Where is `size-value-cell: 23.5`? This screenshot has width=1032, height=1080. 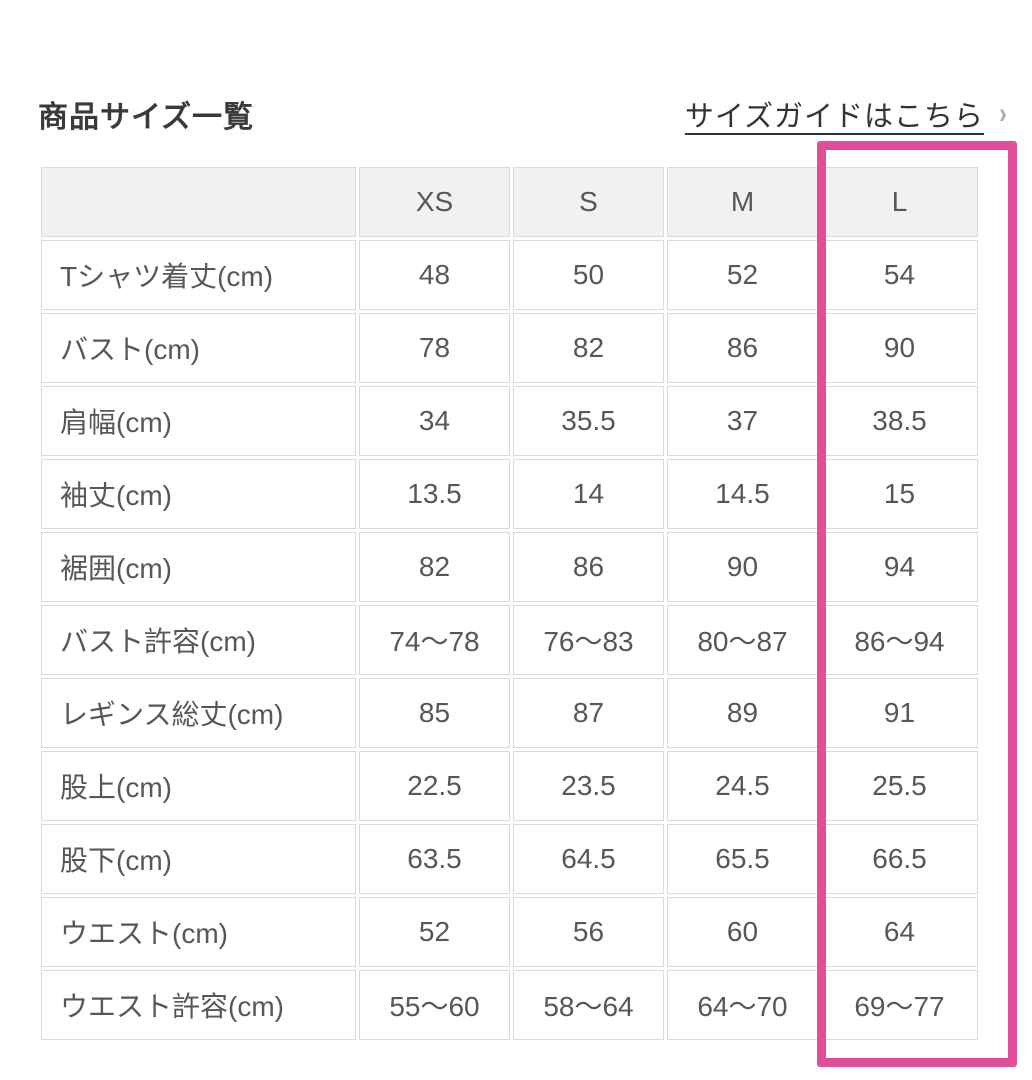
size-value-cell: 23.5 is located at coordinates (588, 786).